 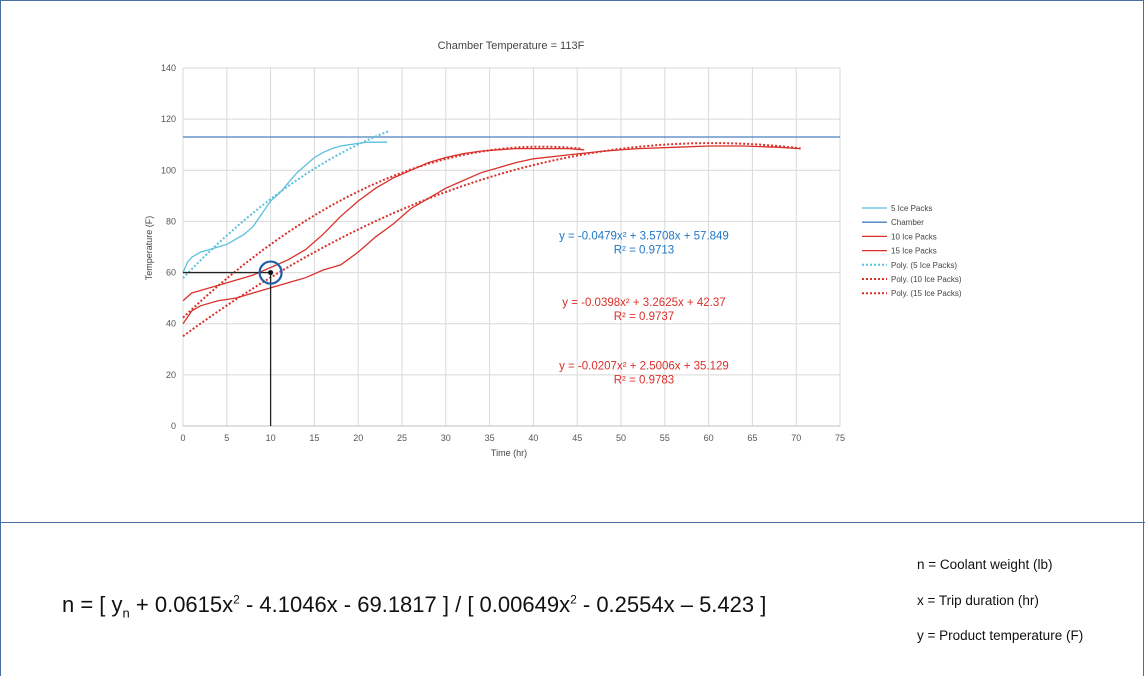 I want to click on legend-label-2: 10 Ice Packs, so click(x=914, y=236).